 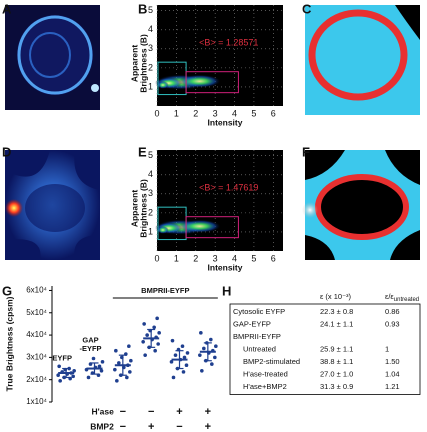 I want to click on treatment-value: +, so click(x=179, y=412).